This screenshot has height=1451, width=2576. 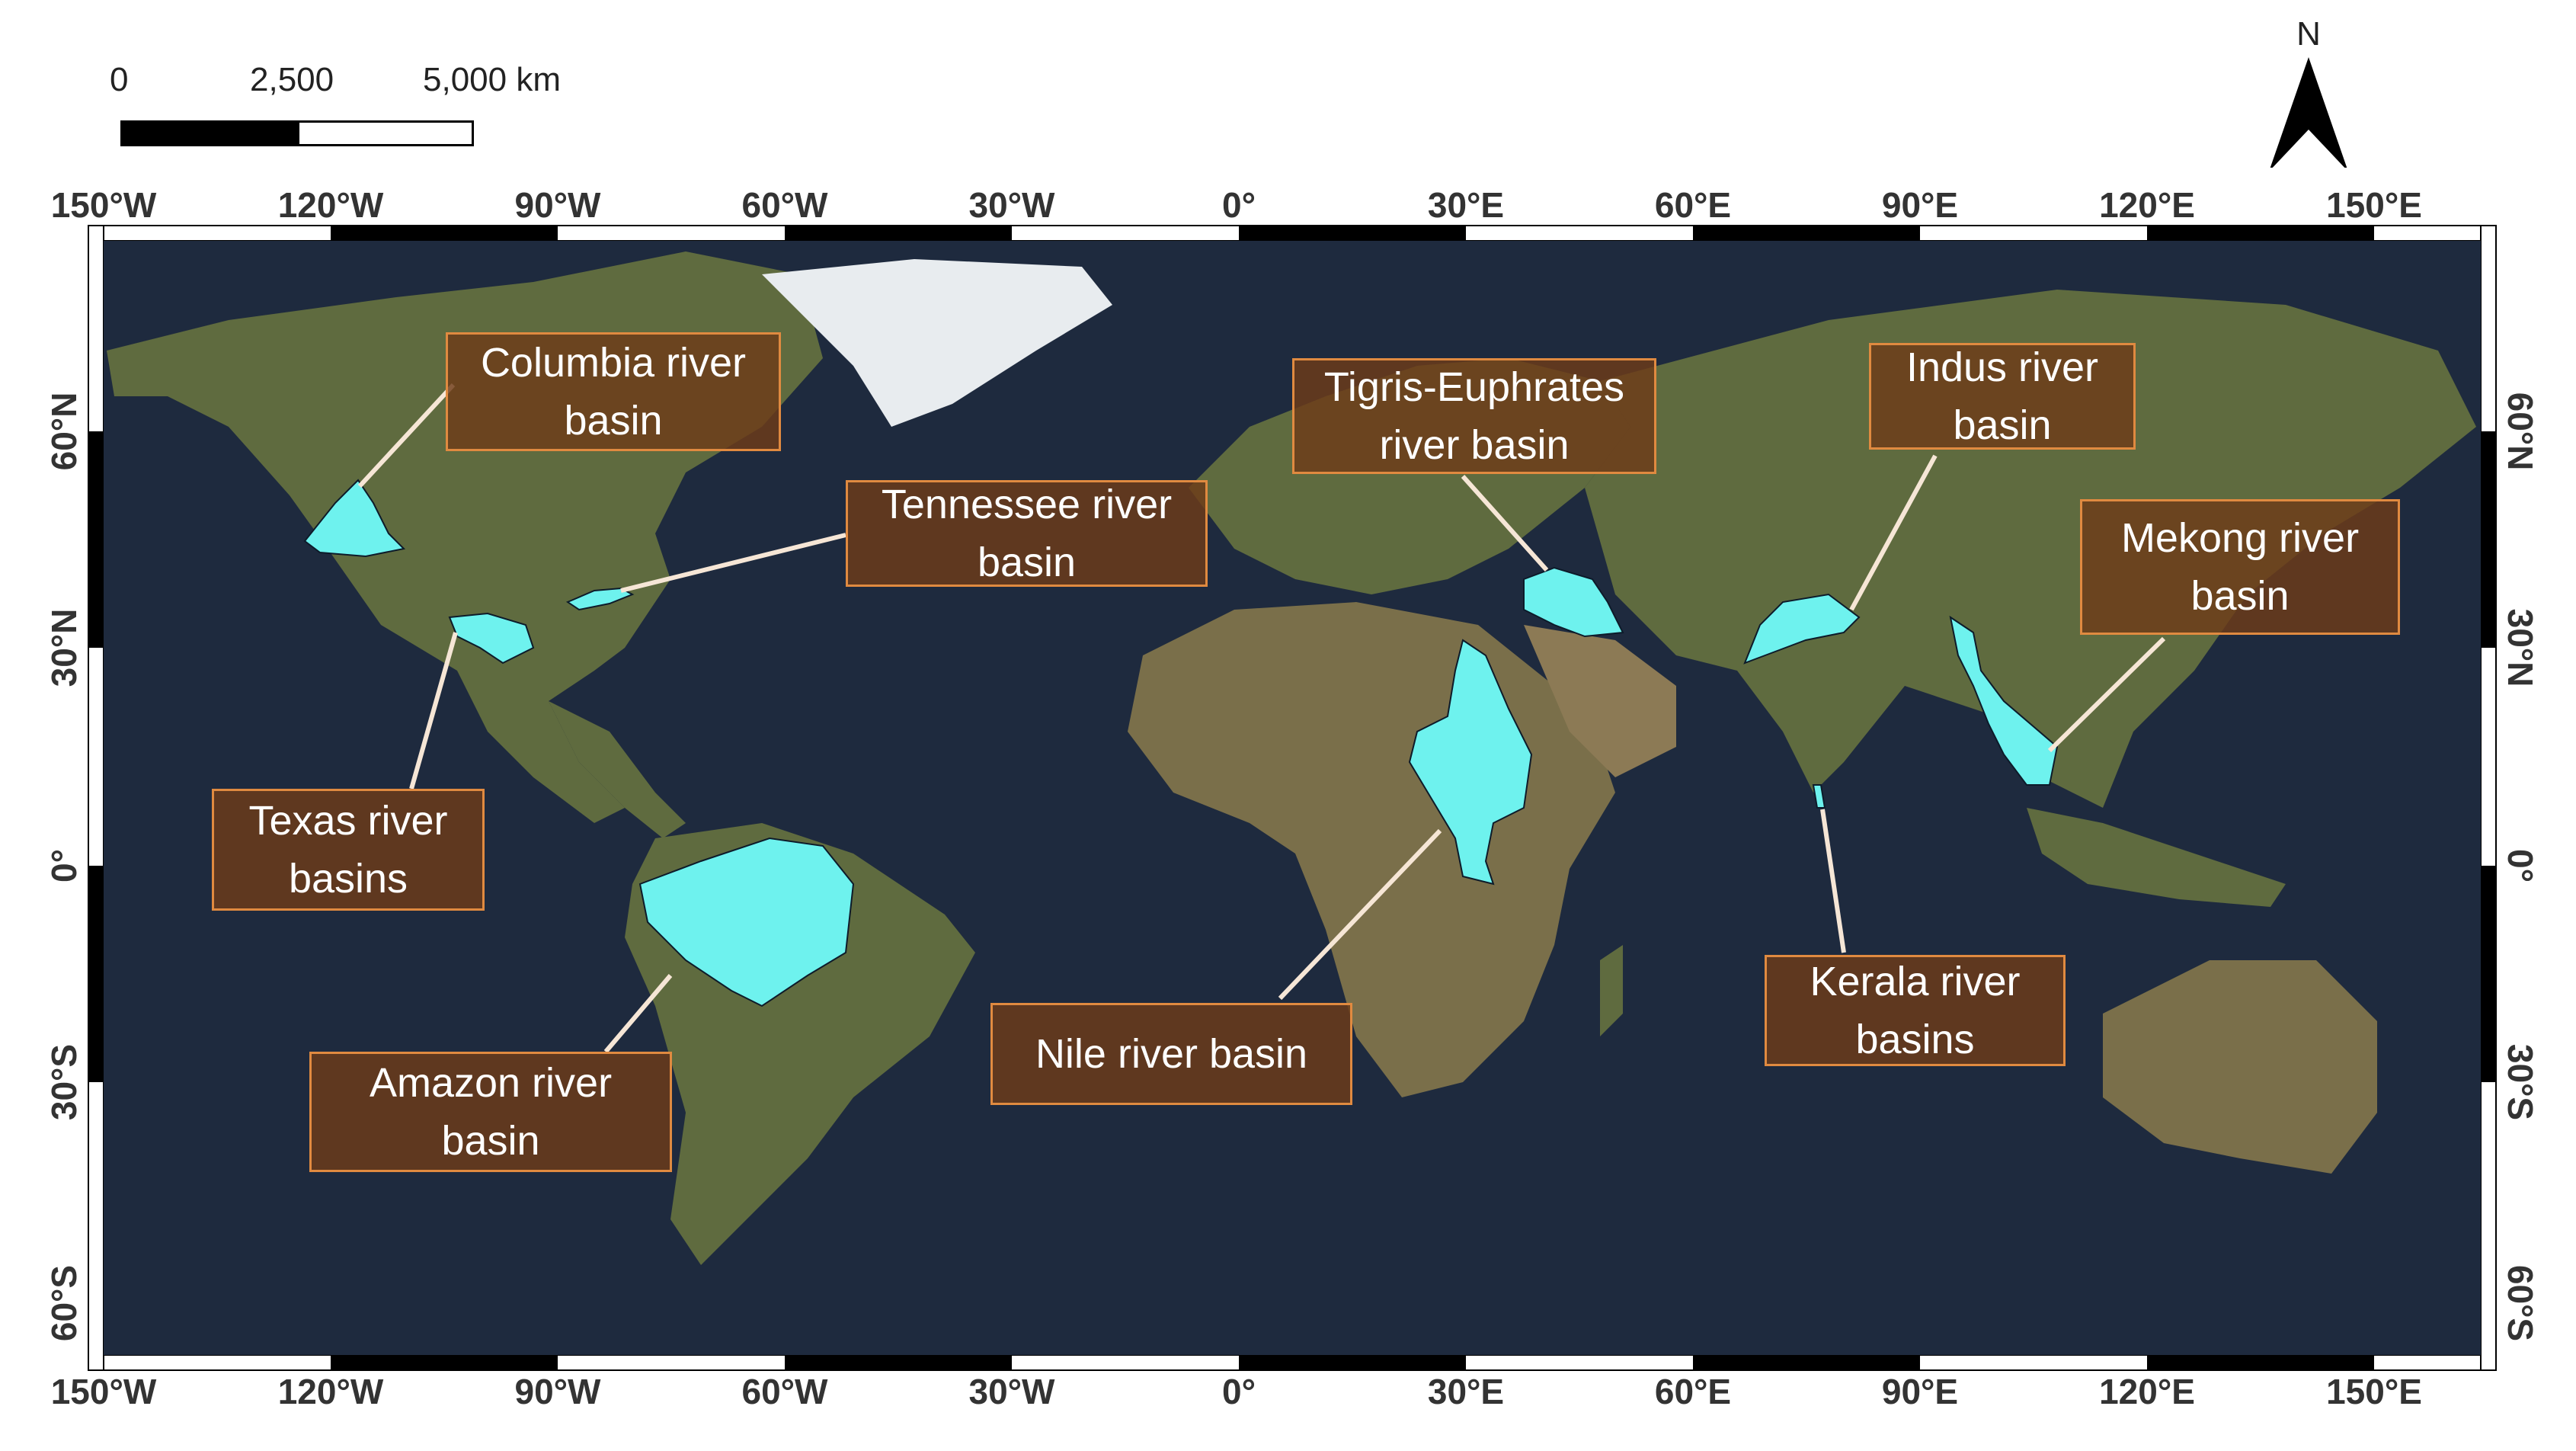 What do you see at coordinates (1505, 523) in the screenshot?
I see `leader-tigris` at bounding box center [1505, 523].